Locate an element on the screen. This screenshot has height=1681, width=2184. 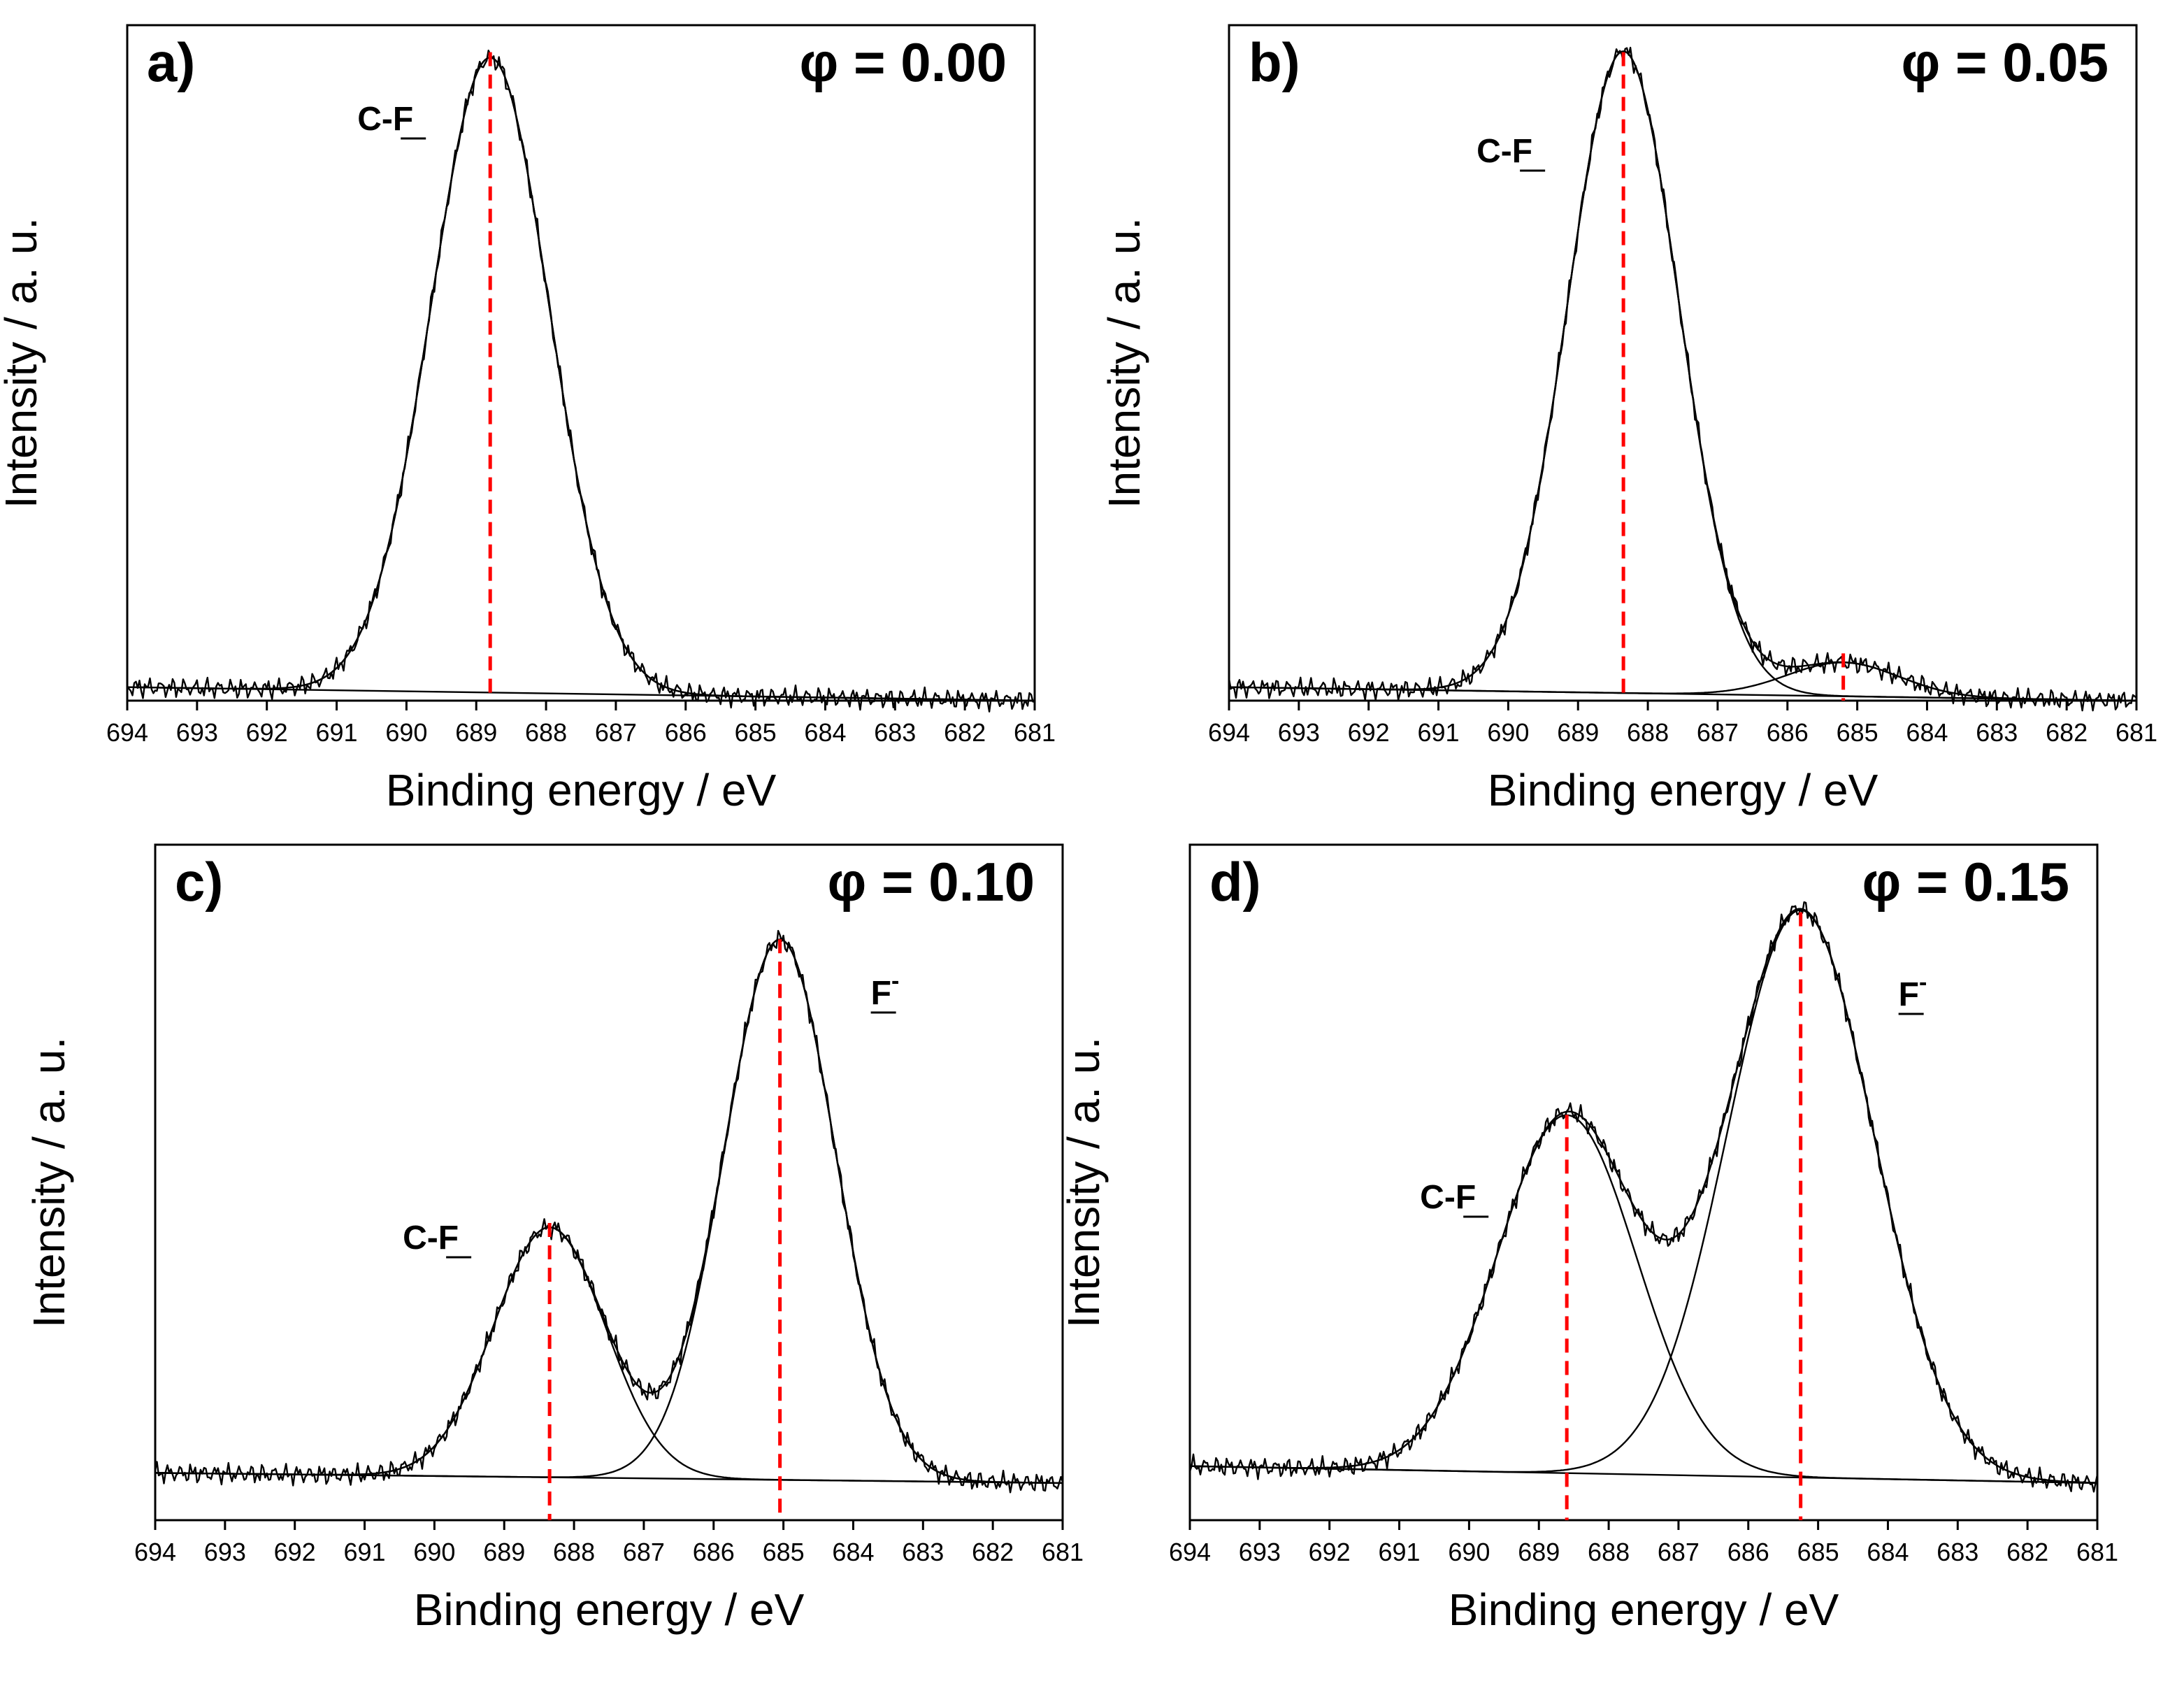
phi-label: φ = 0.10 is located at coordinates (931, 882).